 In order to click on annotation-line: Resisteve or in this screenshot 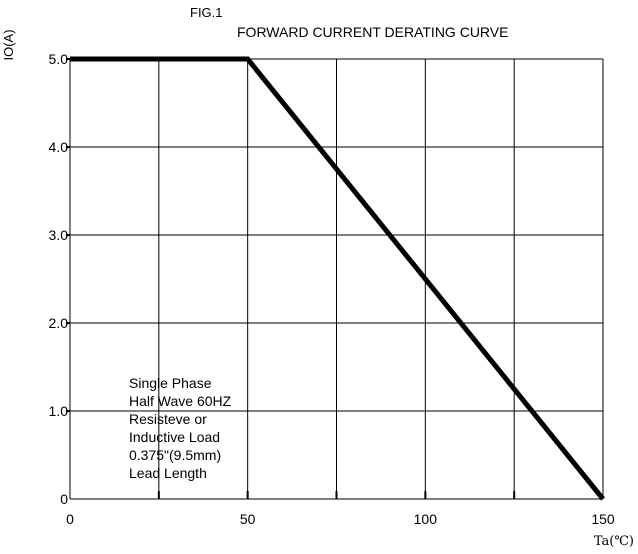, I will do `click(168, 419)`.